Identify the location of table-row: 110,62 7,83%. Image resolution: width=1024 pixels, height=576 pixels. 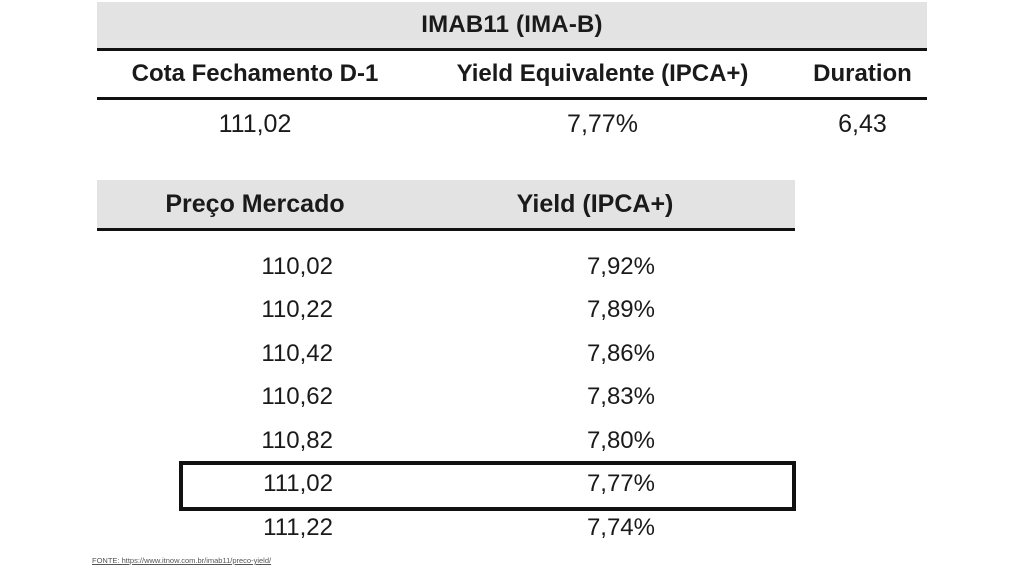
(446, 398).